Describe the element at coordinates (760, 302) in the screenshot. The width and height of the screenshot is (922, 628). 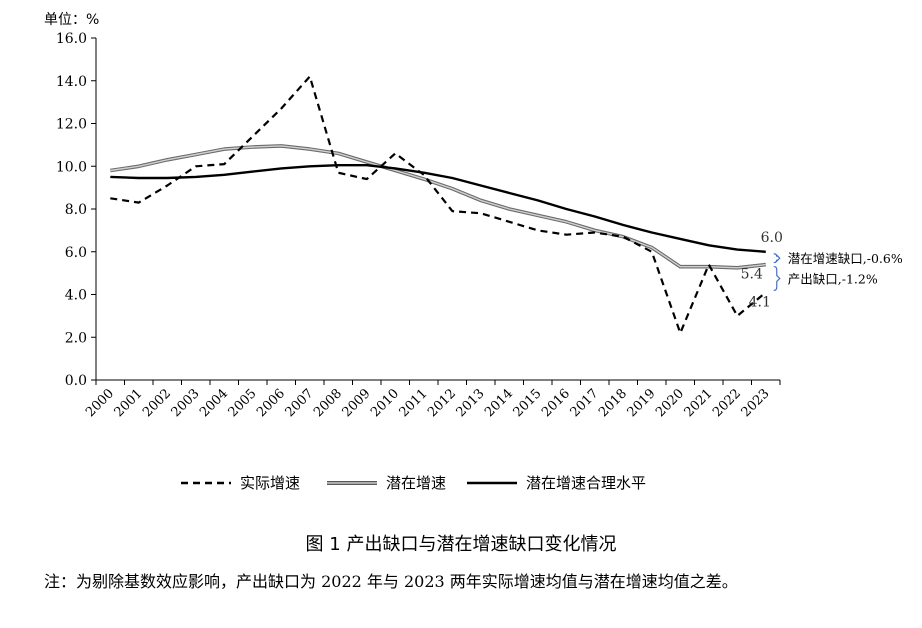
I see `data-label: 4.1` at that location.